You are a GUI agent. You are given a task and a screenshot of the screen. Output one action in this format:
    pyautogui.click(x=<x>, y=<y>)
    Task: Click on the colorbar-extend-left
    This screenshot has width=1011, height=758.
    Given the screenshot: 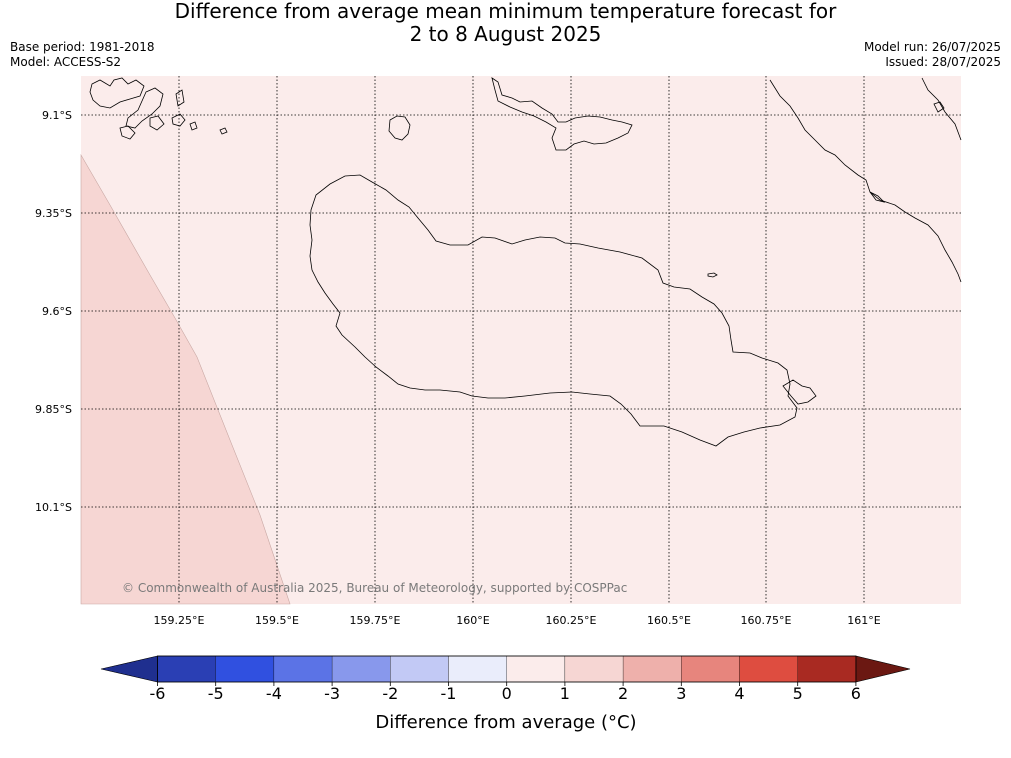 What is the action you would take?
    pyautogui.click(x=129, y=669)
    